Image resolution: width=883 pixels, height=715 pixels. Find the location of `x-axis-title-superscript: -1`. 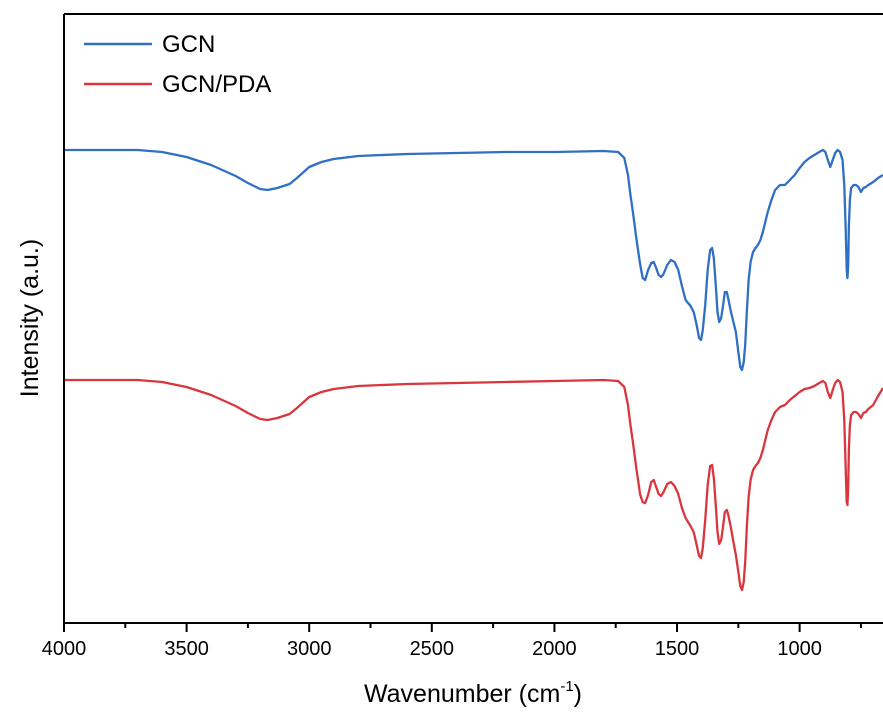

x-axis-title-superscript: -1 is located at coordinates (566, 686).